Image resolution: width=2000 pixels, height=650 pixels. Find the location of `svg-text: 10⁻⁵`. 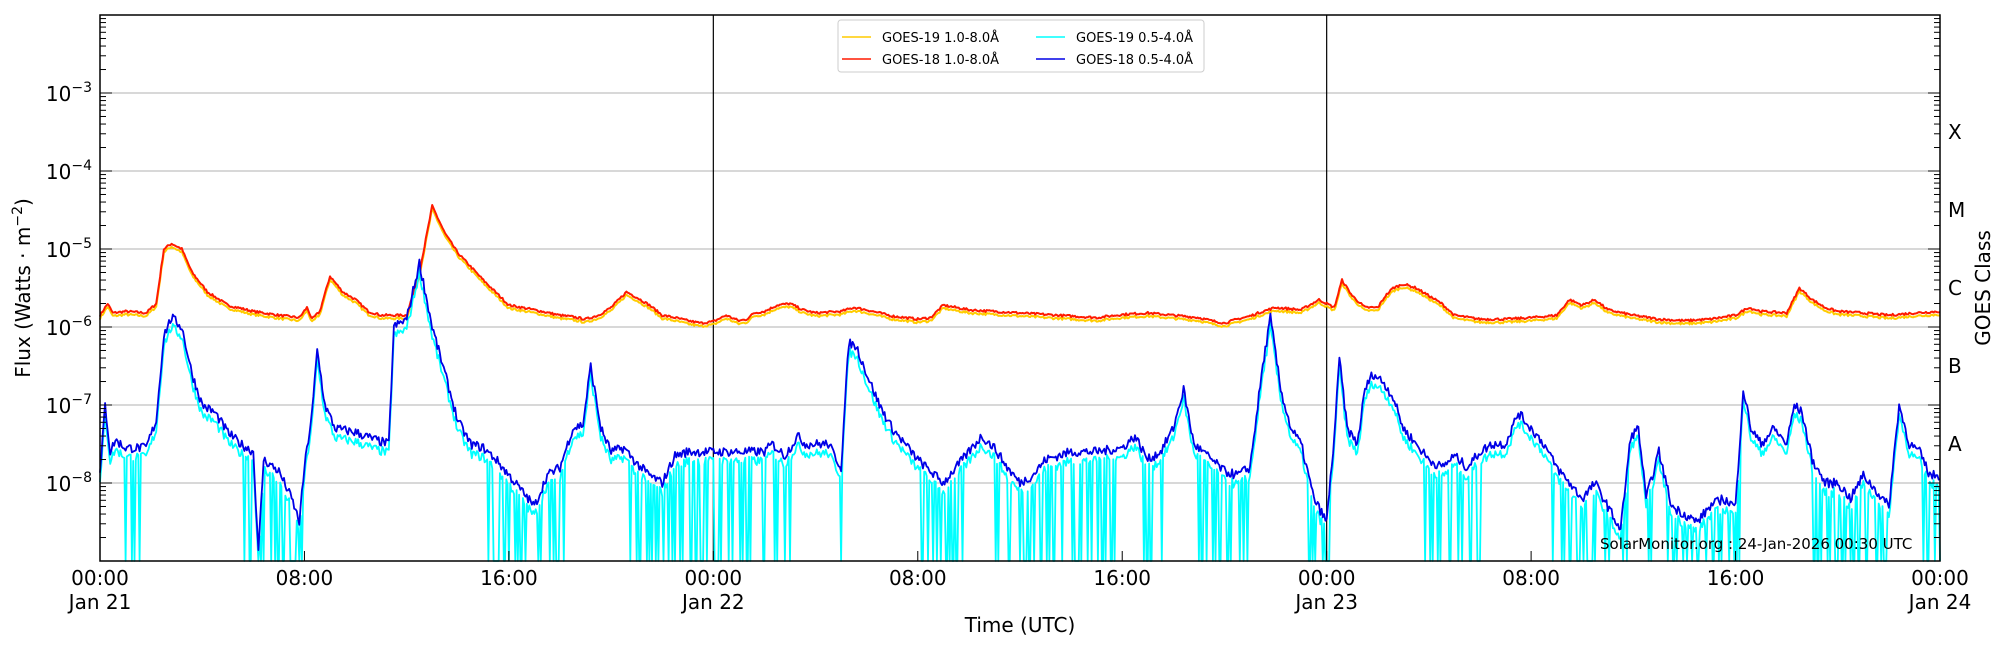

svg-text: 10⁻⁵ is located at coordinates (69, 249).